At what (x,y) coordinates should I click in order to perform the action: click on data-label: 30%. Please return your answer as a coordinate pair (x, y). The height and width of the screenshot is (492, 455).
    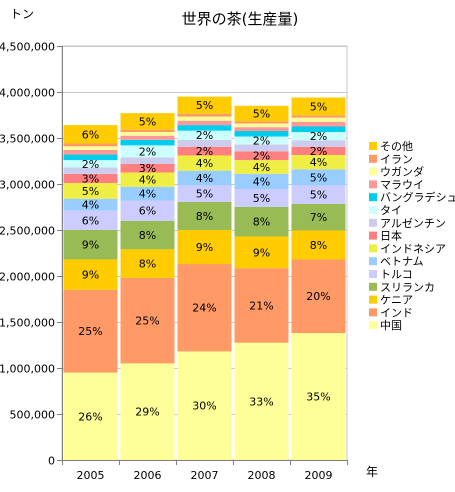
    Looking at the image, I should click on (204, 406).